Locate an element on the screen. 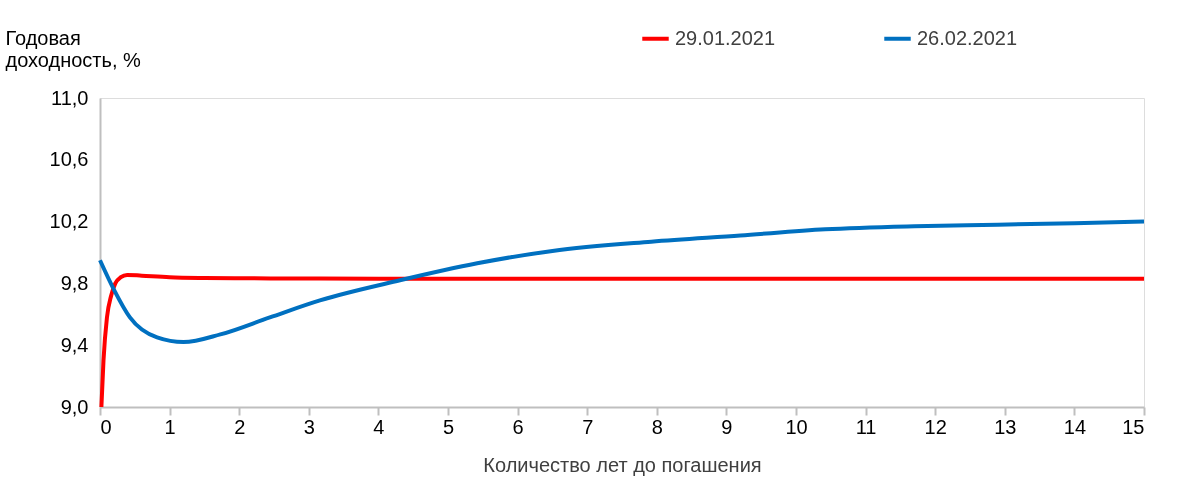 This screenshot has width=1188, height=503. y-tick-label: 10,2 is located at coordinates (69, 221).